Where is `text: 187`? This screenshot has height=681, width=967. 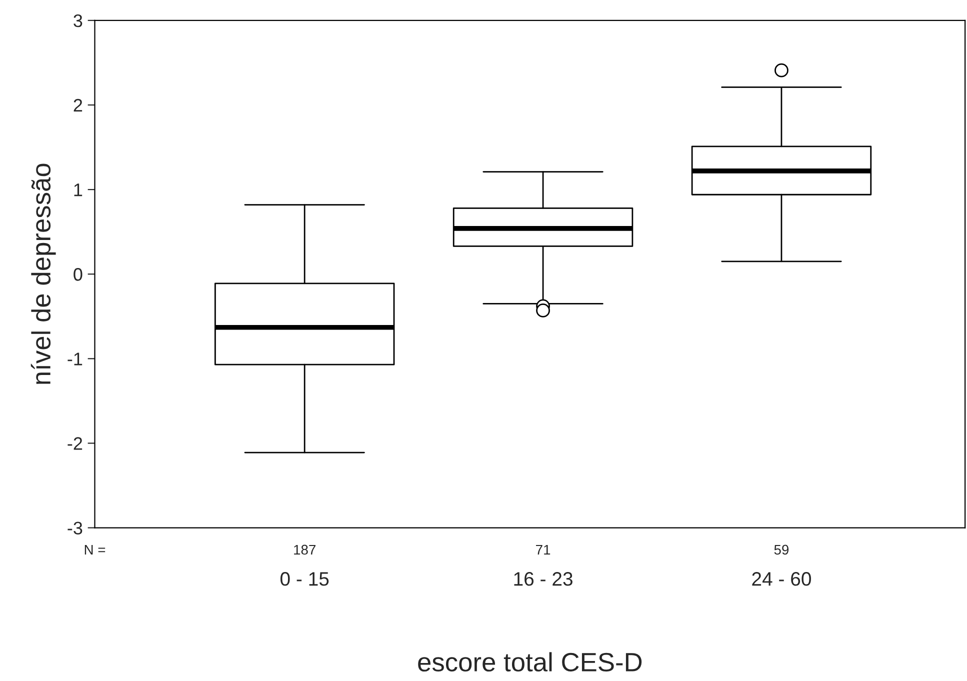 text: 187 is located at coordinates (305, 549).